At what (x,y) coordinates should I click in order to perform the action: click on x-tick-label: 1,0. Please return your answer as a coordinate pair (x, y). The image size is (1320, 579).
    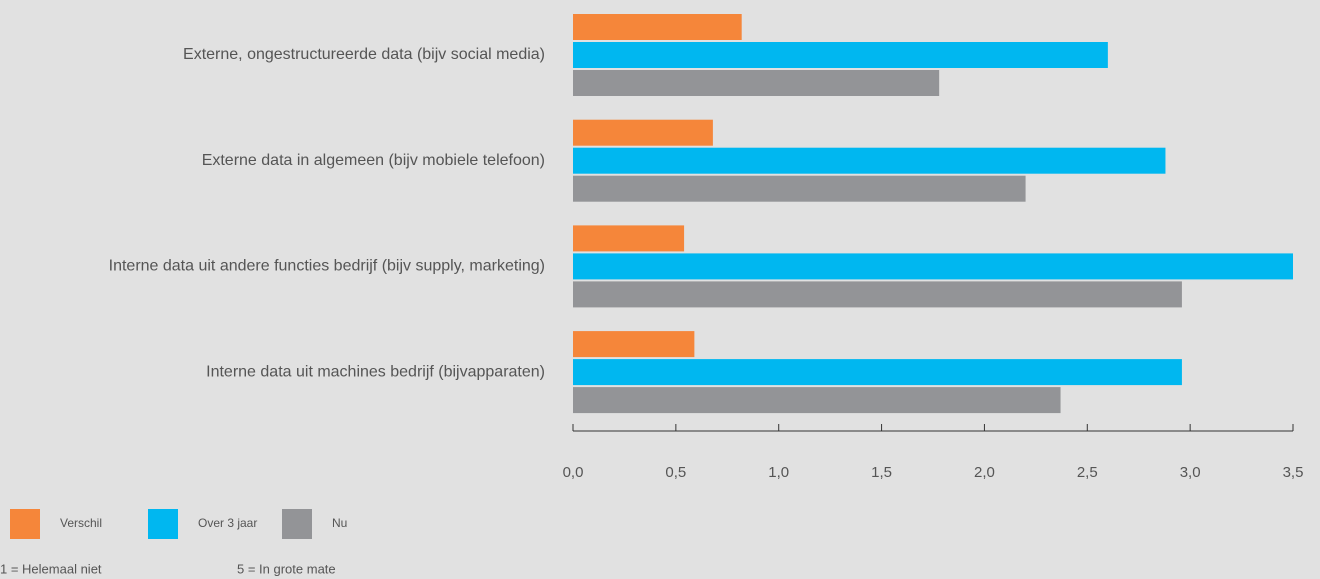
    Looking at the image, I should click on (778, 472).